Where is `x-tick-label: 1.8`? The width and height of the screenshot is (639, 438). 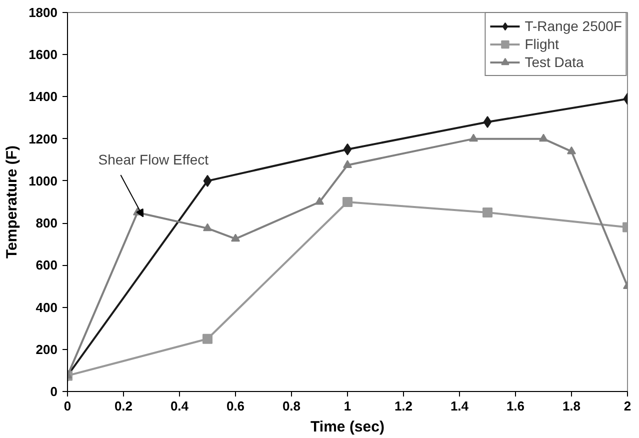 x-tick-label: 1.8 is located at coordinates (571, 406).